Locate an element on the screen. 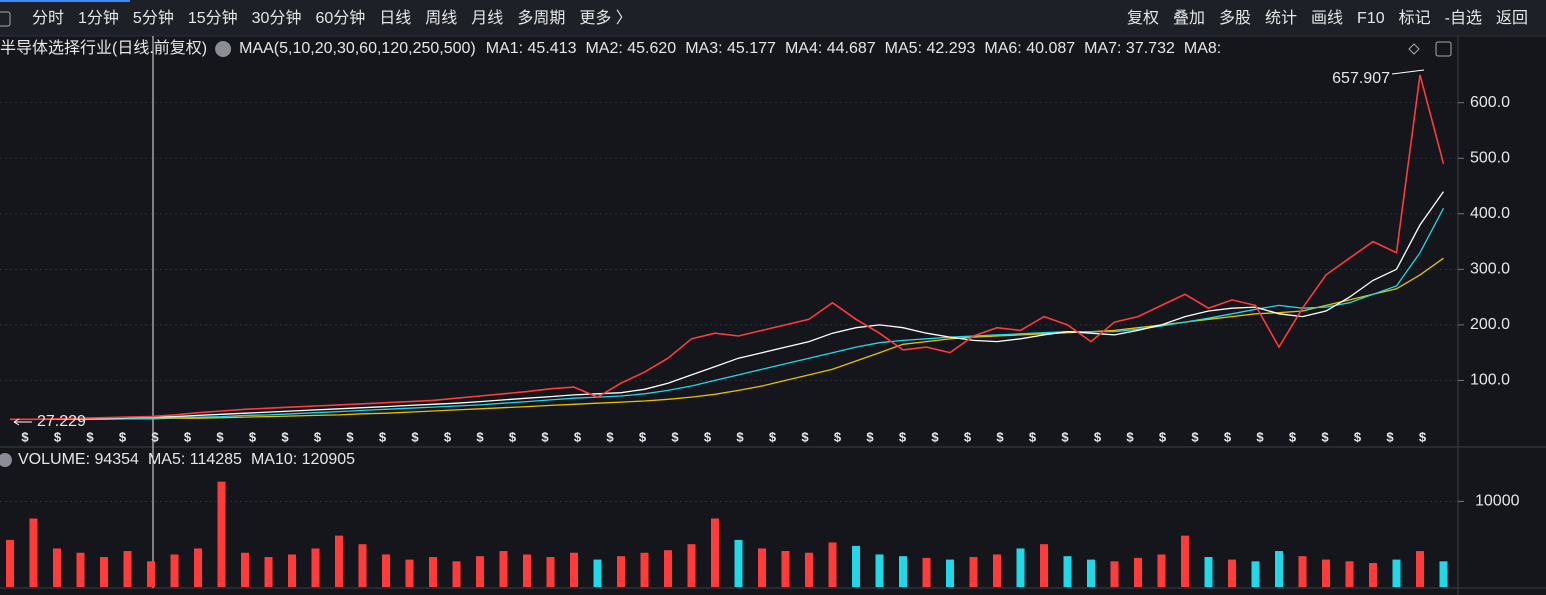 The width and height of the screenshot is (1546, 595). toolbar-tab: 15分钟 is located at coordinates (213, 18).